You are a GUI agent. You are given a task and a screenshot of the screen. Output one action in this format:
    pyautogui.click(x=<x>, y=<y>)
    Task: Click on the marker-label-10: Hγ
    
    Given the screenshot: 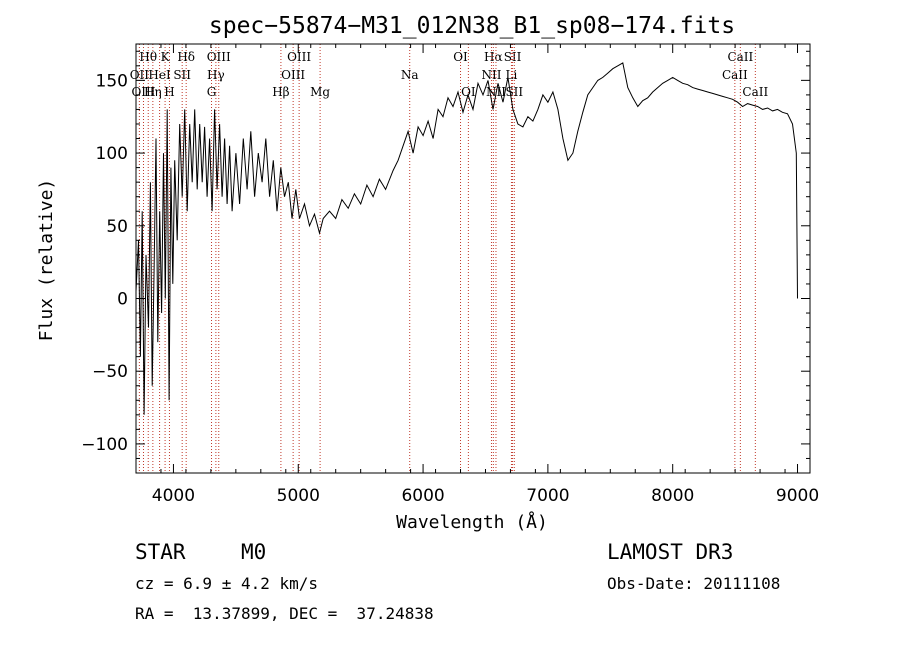 What is the action you would take?
    pyautogui.click(x=216, y=75)
    